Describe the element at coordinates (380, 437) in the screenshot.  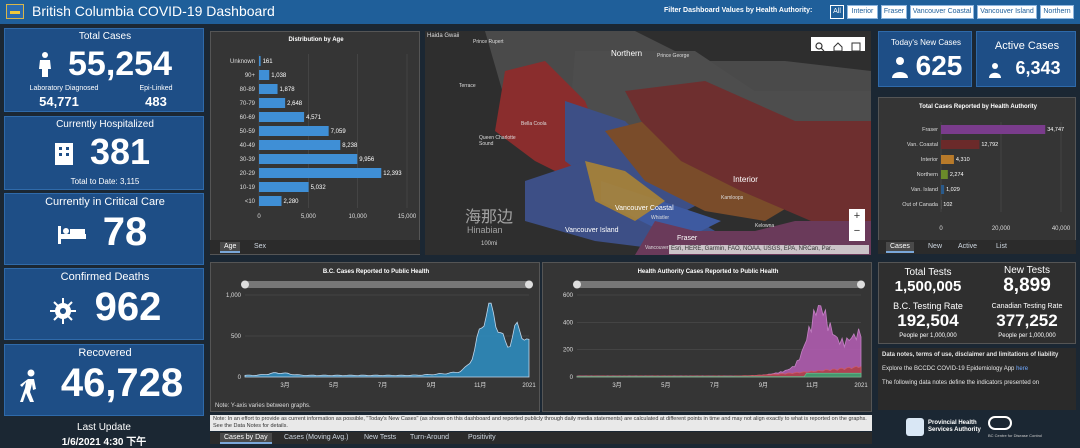
I see `tab-new-tests: New Tests` at that location.